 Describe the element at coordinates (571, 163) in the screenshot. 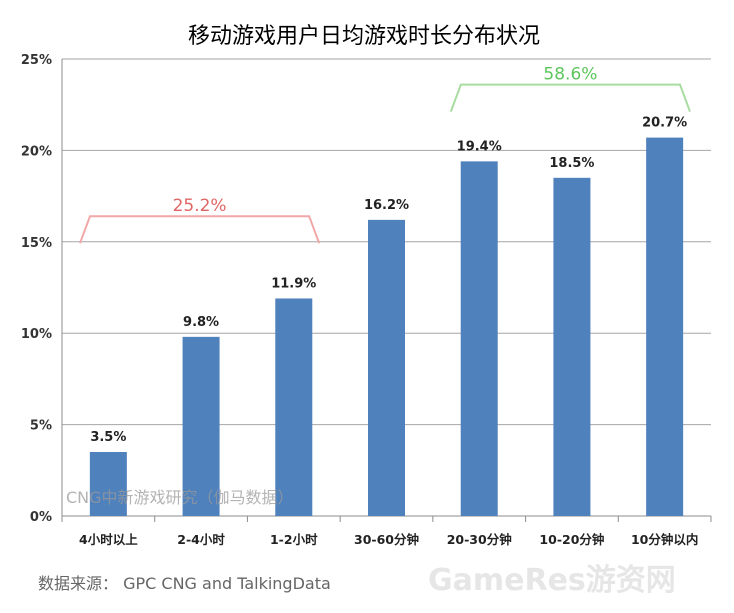

I see `data-label: 18.5%` at that location.